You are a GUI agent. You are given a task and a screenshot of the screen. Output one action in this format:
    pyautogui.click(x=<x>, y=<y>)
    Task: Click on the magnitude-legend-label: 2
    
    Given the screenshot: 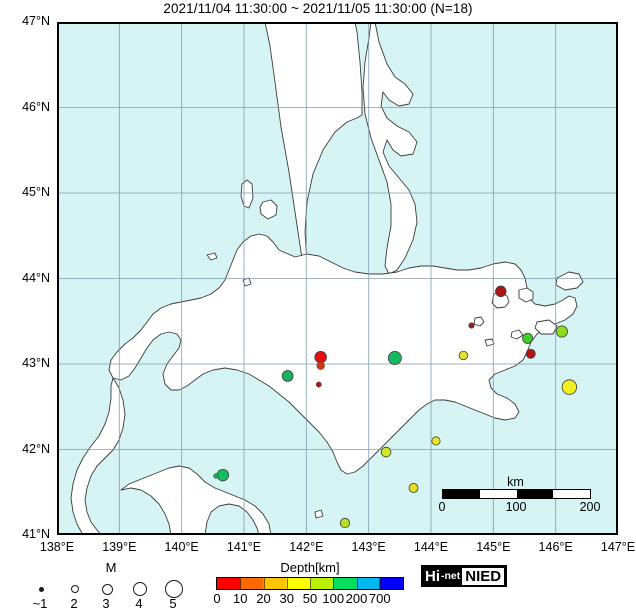 What is the action you would take?
    pyautogui.click(x=74, y=603)
    